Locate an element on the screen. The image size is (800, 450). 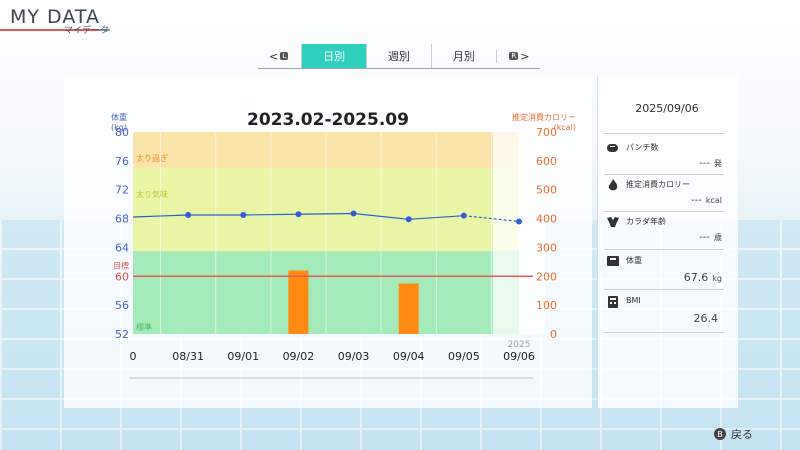
next-tab-button: R > is located at coordinates (517, 56).